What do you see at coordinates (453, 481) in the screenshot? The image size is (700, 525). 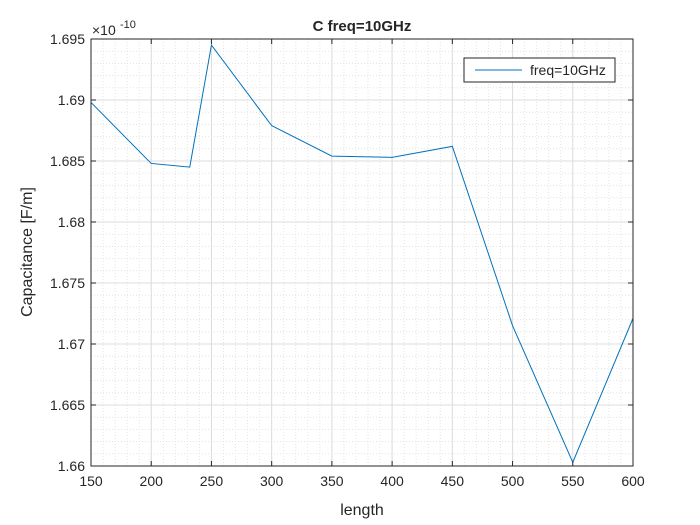 I see `x-tick-label: 450` at bounding box center [453, 481].